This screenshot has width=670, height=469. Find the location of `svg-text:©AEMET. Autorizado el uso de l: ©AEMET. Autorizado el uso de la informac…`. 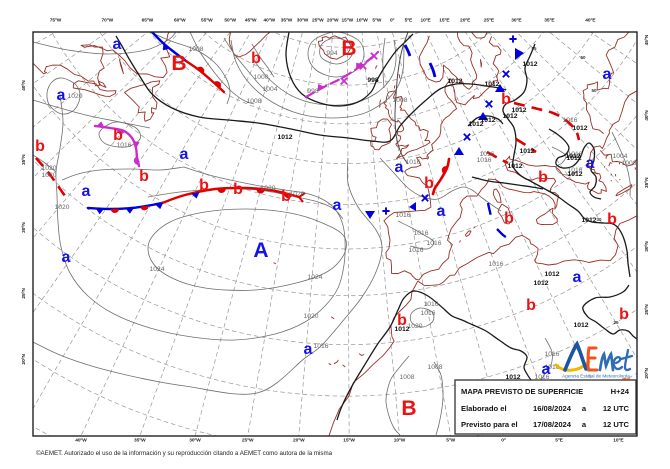

svg-text:©AEMET. Autorizado el uso de l: ©AEMET. Autorizado el uso de la informac… is located at coordinates (184, 453).